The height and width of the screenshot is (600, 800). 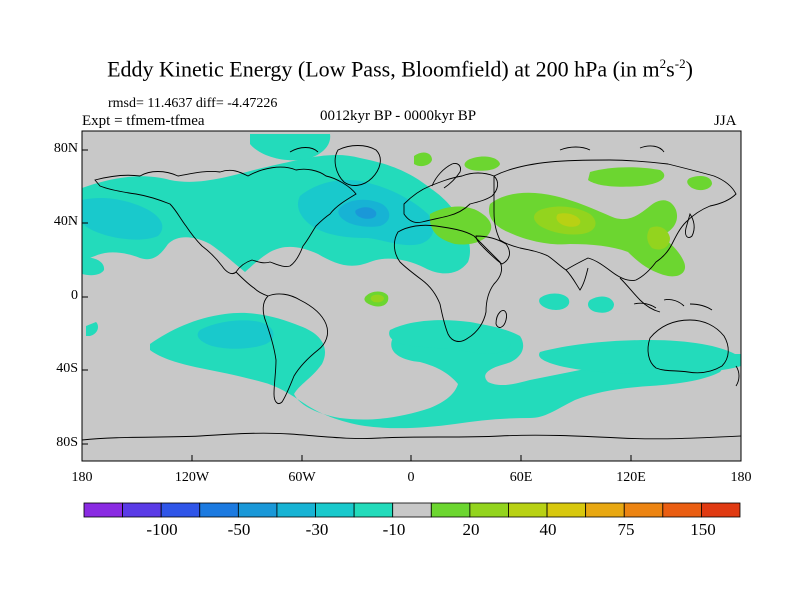 I want to click on lon-label-120w: 120W, so click(x=192, y=477).